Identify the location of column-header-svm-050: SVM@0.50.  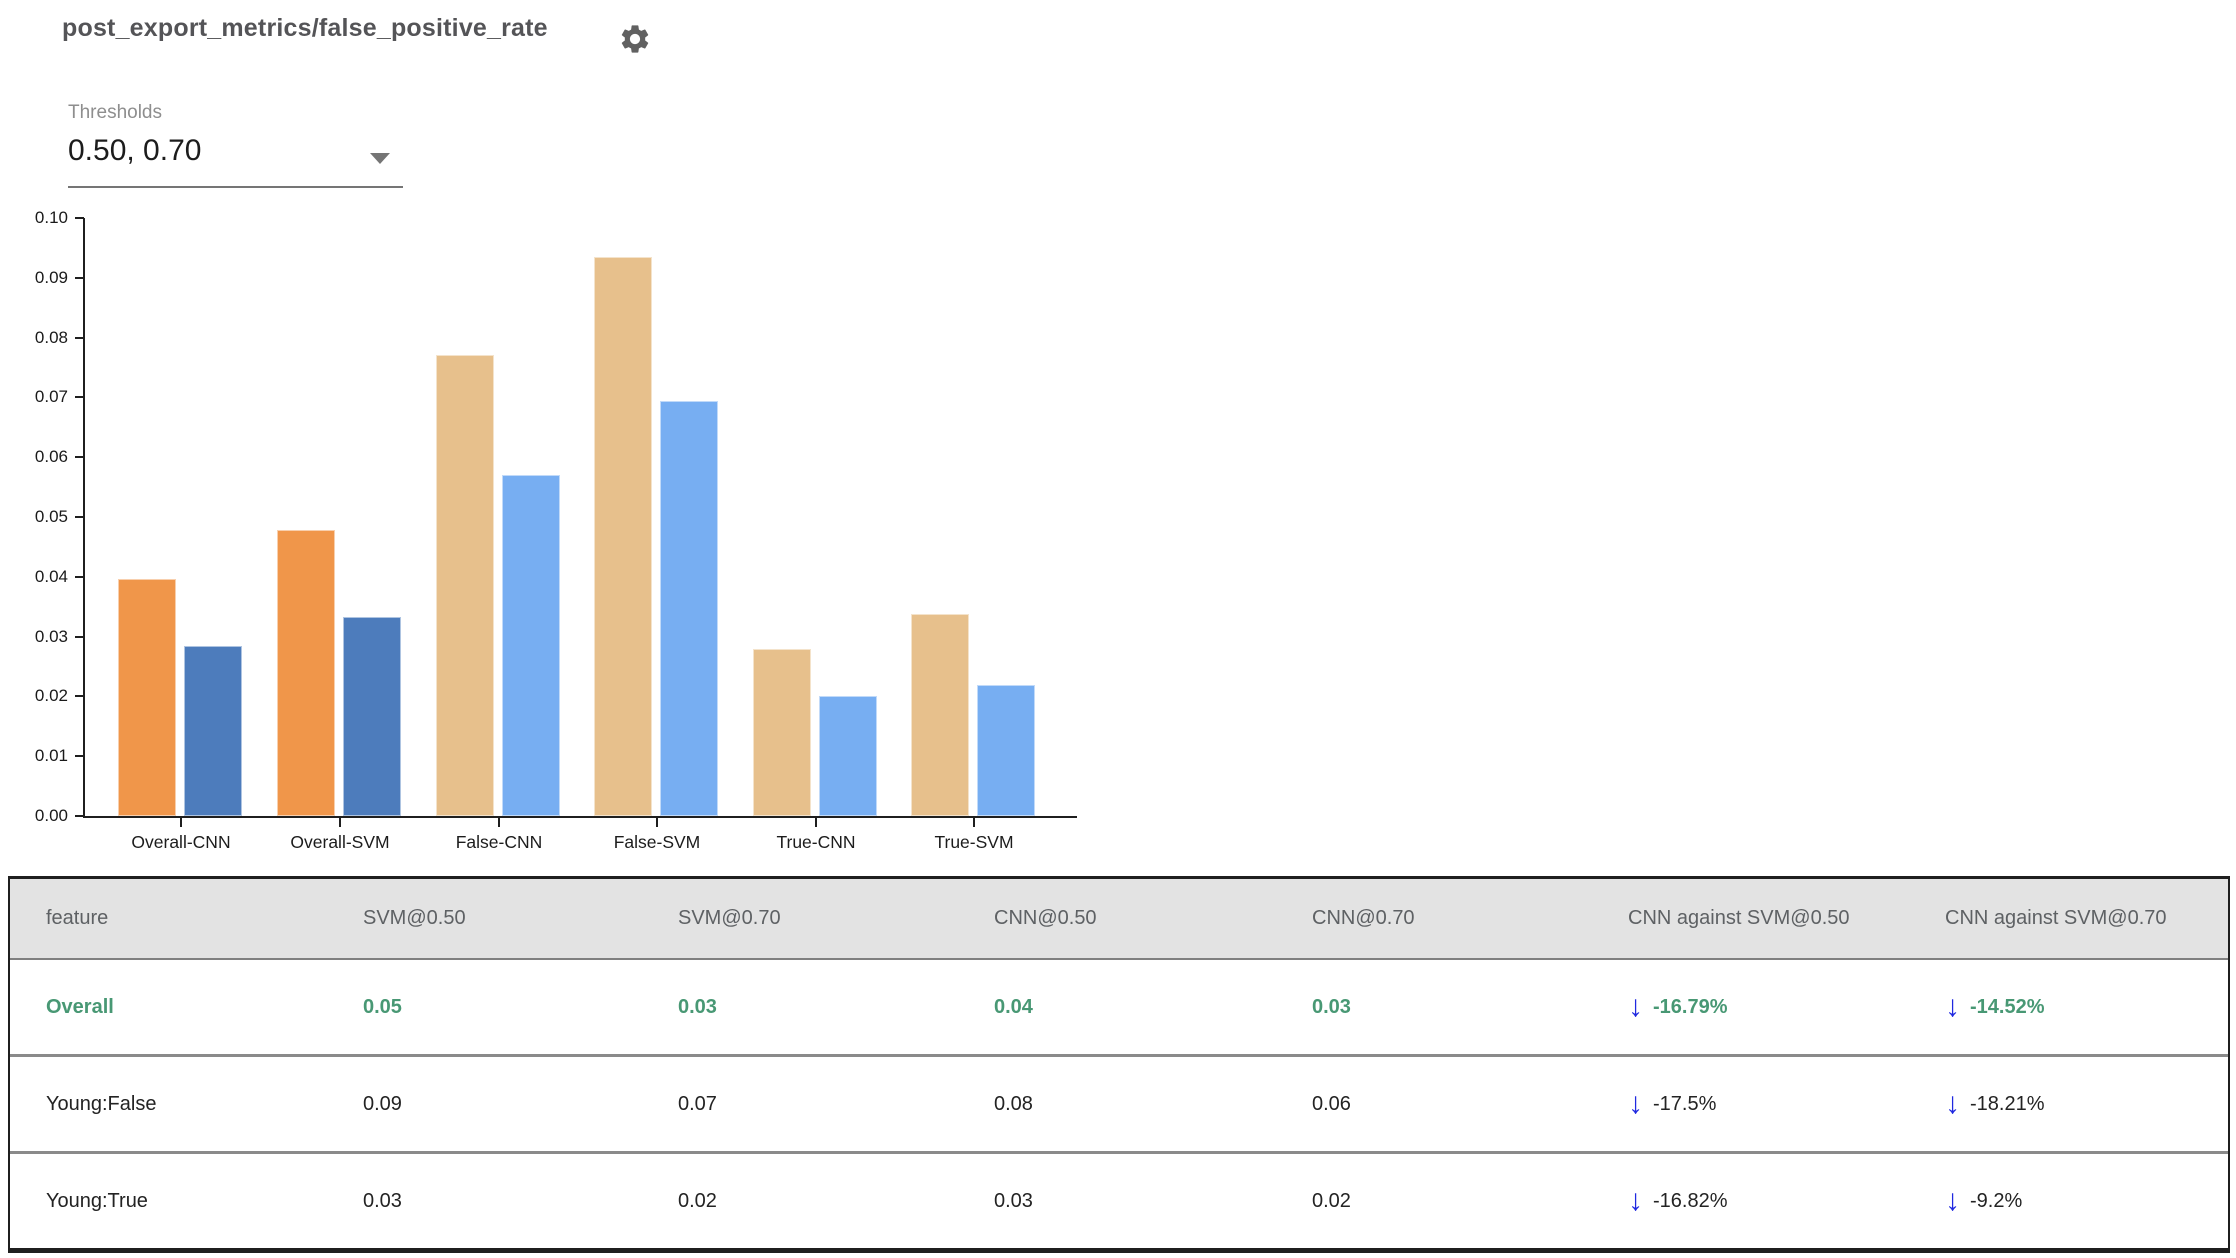
(414, 918).